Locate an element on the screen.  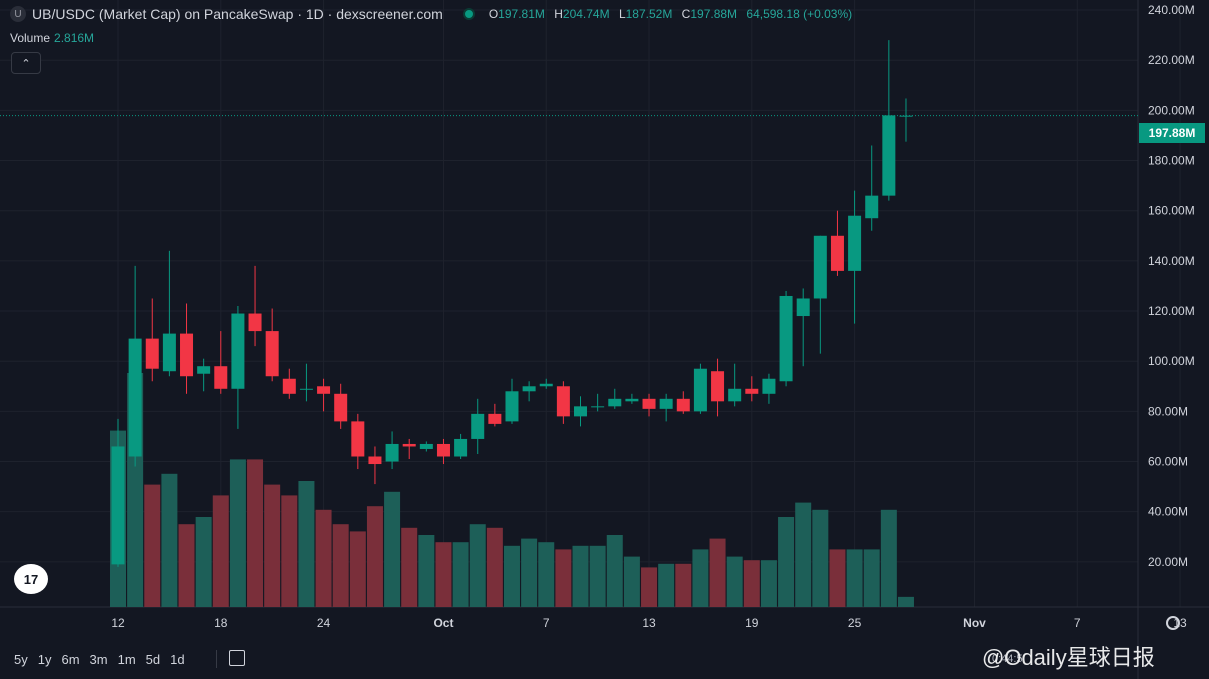
close-value: 197.88M is located at coordinates (714, 14).